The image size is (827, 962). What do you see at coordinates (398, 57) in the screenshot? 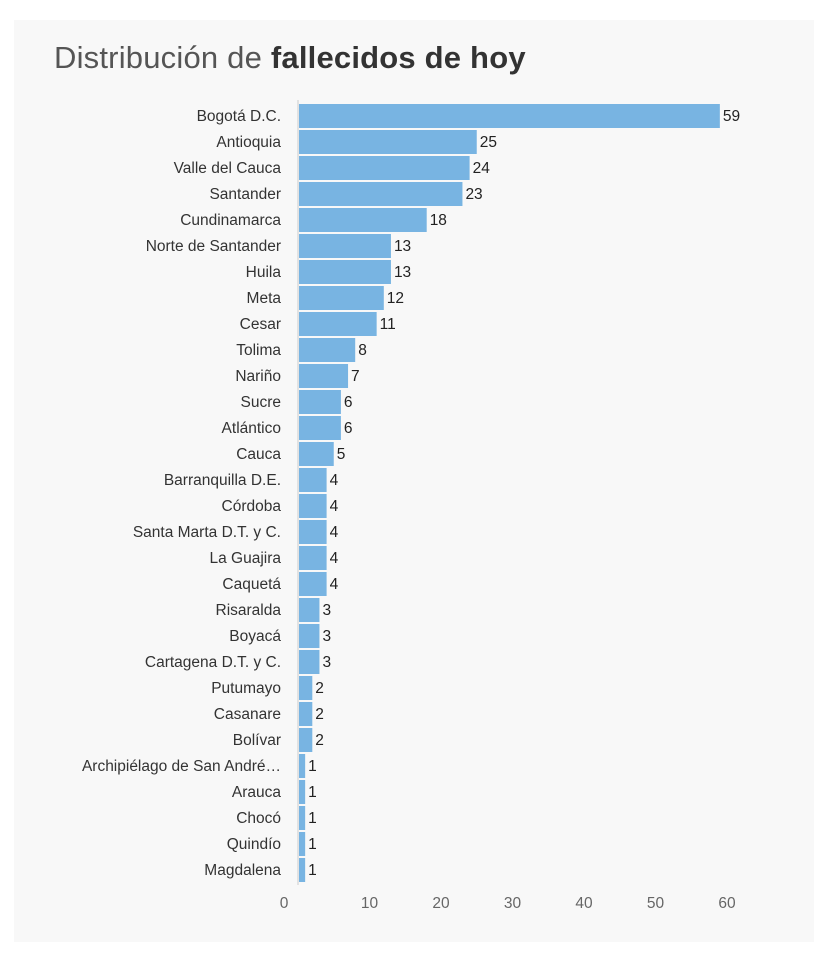
I see `chart-title-bold: fallecidos de hoy` at bounding box center [398, 57].